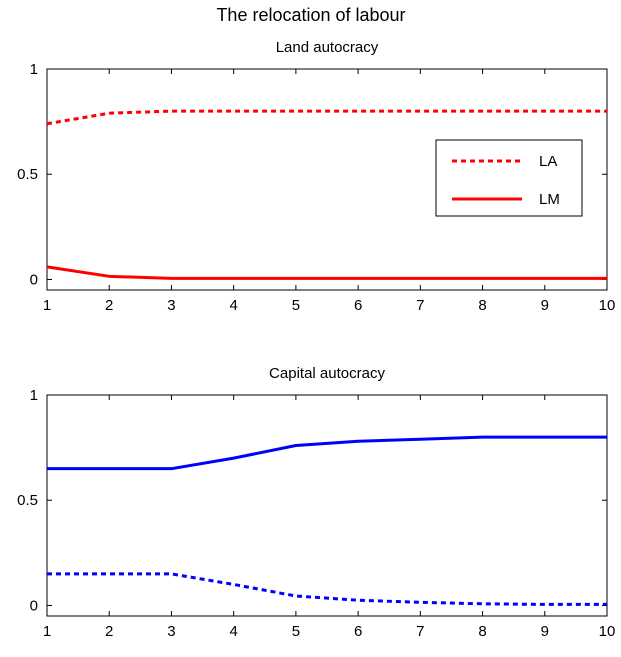  What do you see at coordinates (47, 305) in the screenshot?
I see `land-x-tick-label: 1` at bounding box center [47, 305].